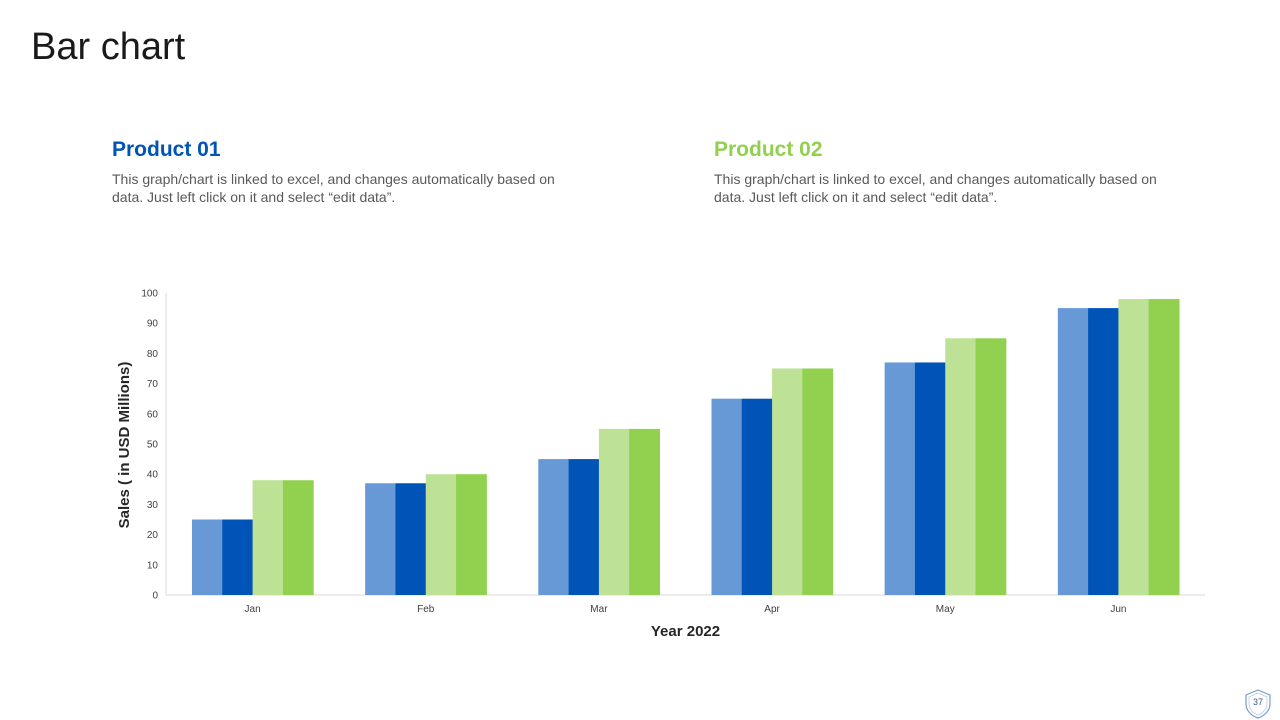 The height and width of the screenshot is (720, 1280). Describe the element at coordinates (153, 535) in the screenshot. I see `y-tick-label: 20` at that location.